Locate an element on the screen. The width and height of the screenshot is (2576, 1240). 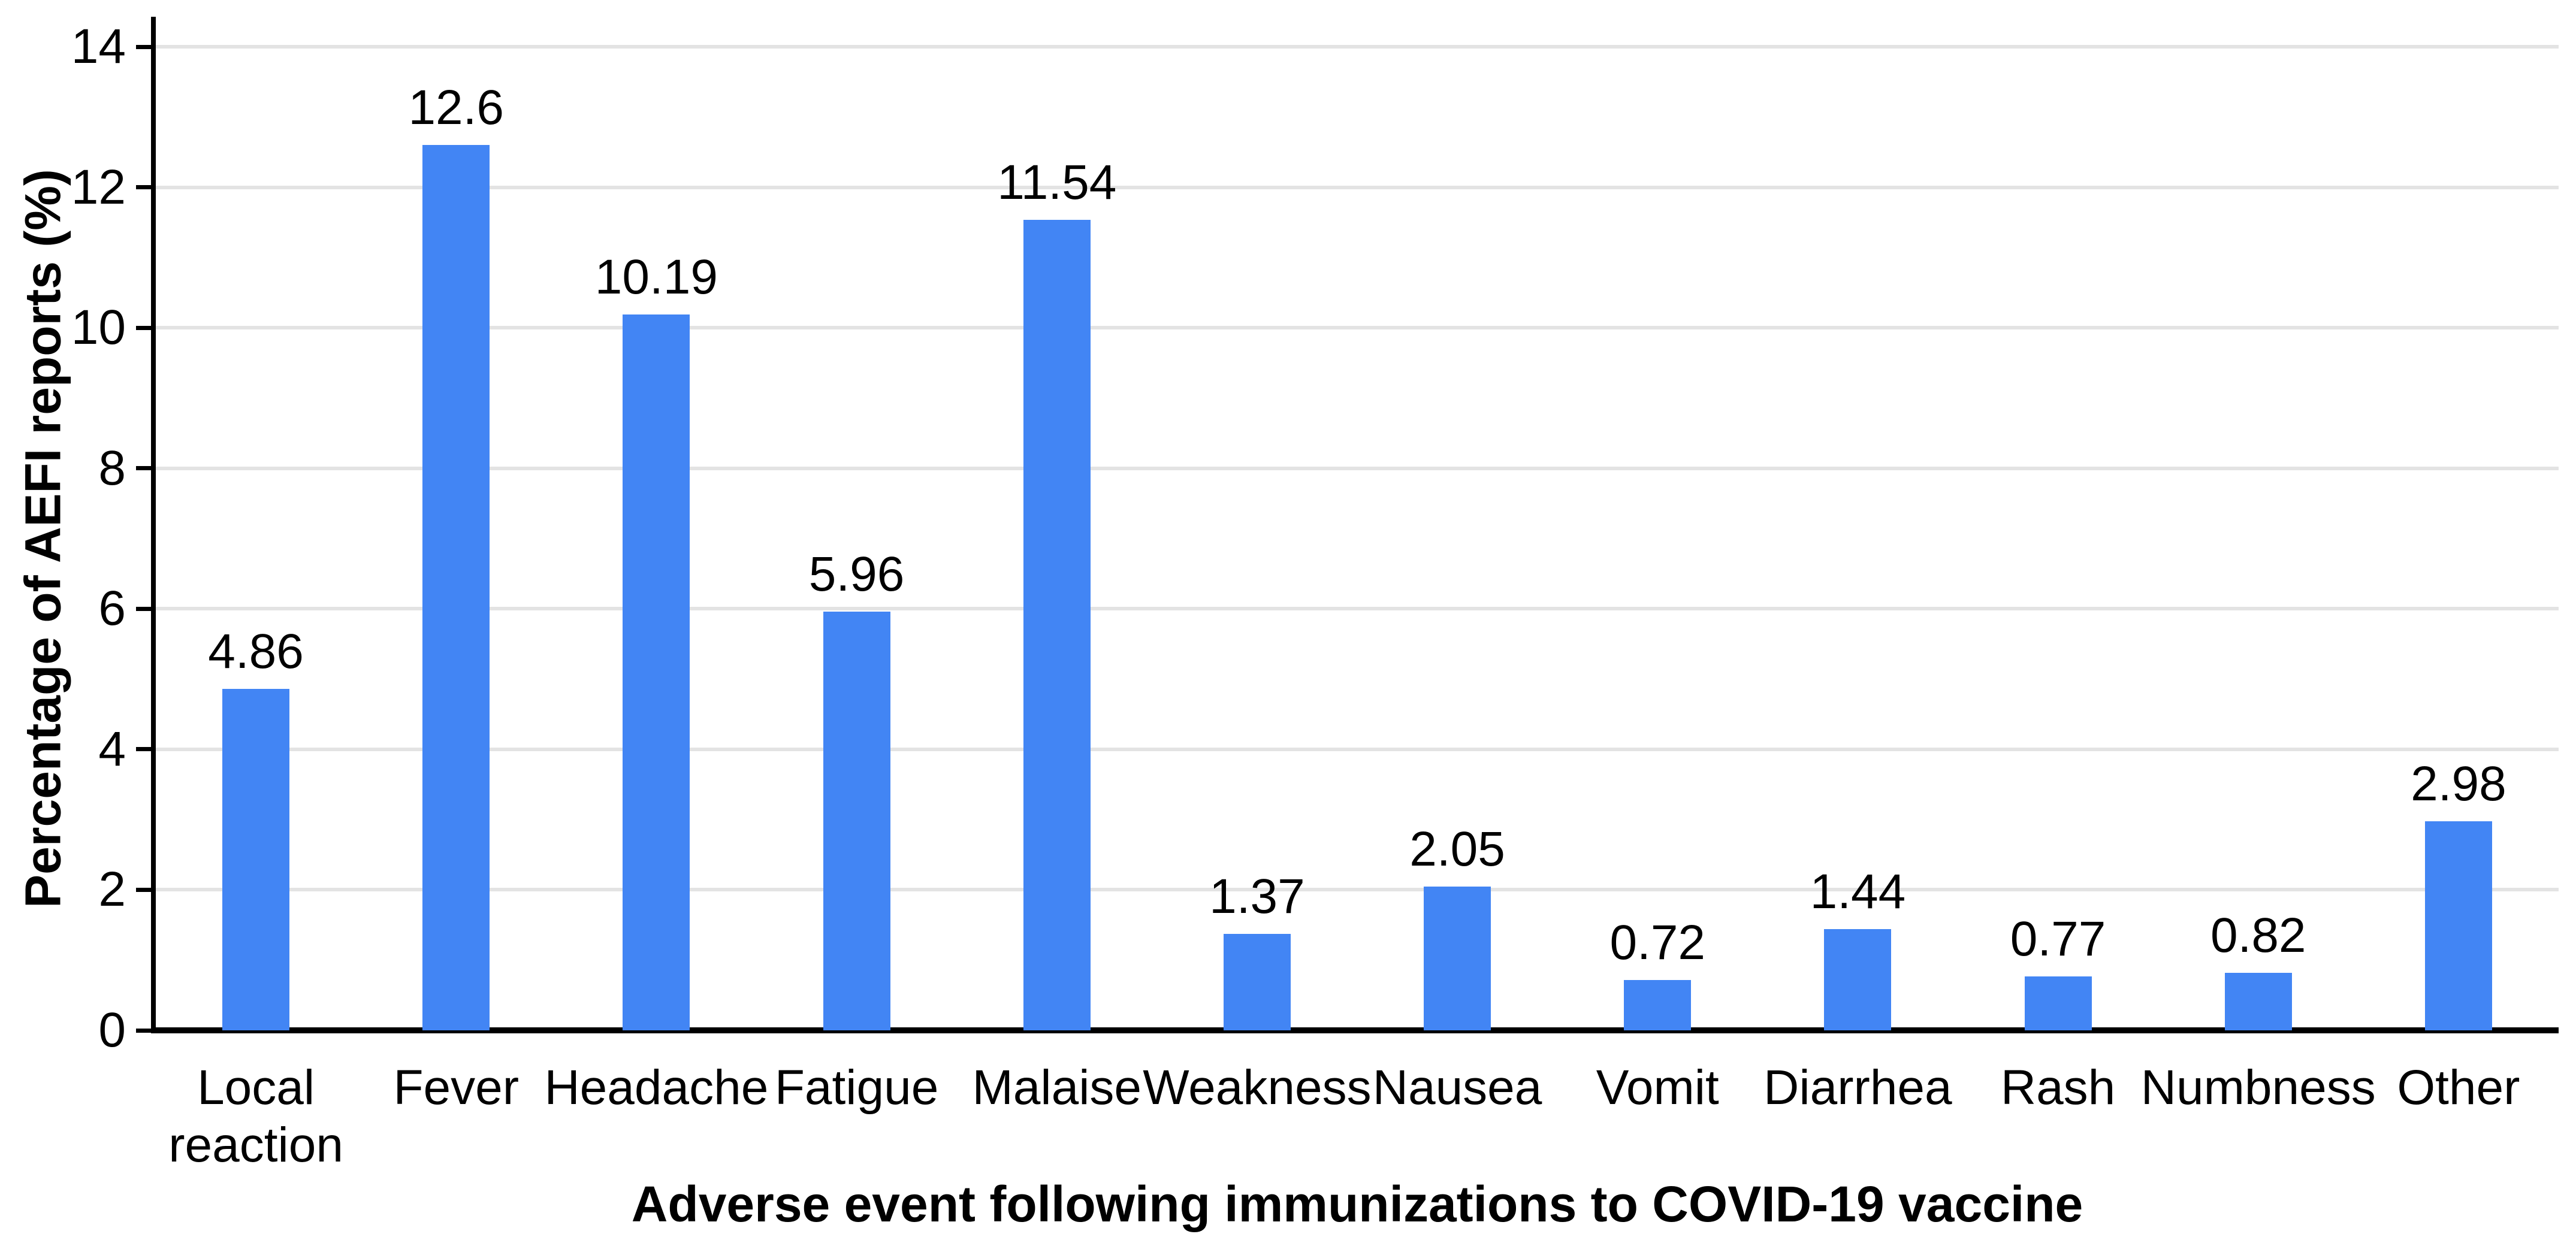
x-category-label: Rash is located at coordinates (2058, 1087).